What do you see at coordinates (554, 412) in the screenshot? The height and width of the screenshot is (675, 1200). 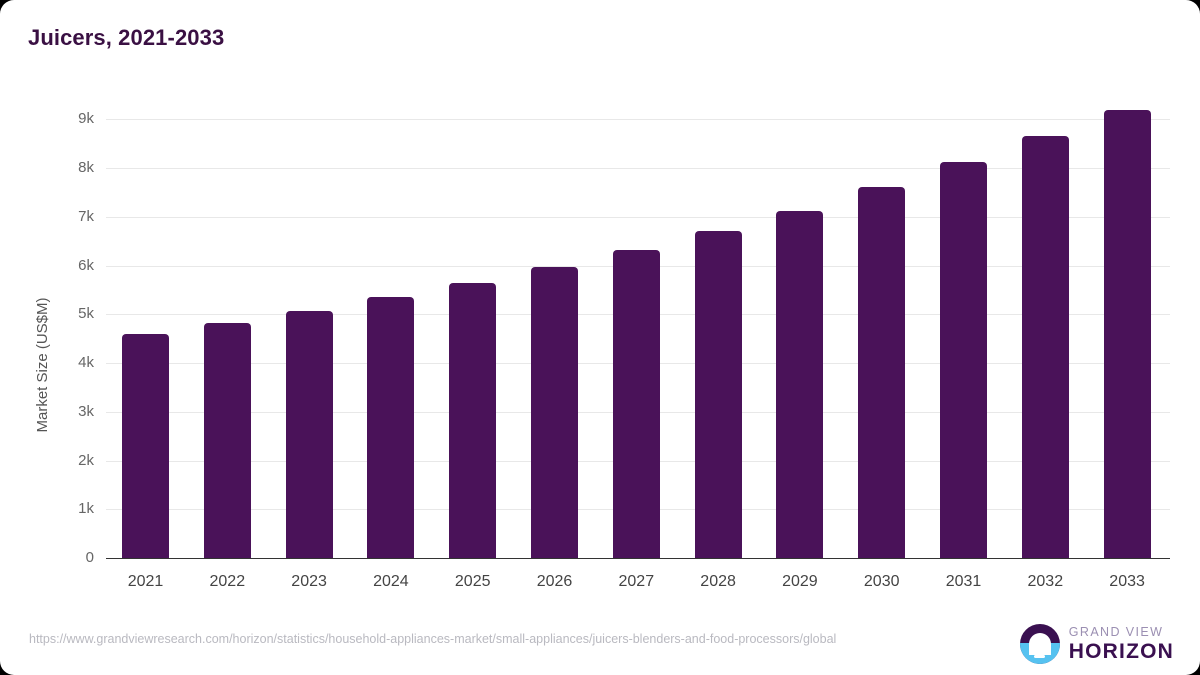 I see `bar-2026` at bounding box center [554, 412].